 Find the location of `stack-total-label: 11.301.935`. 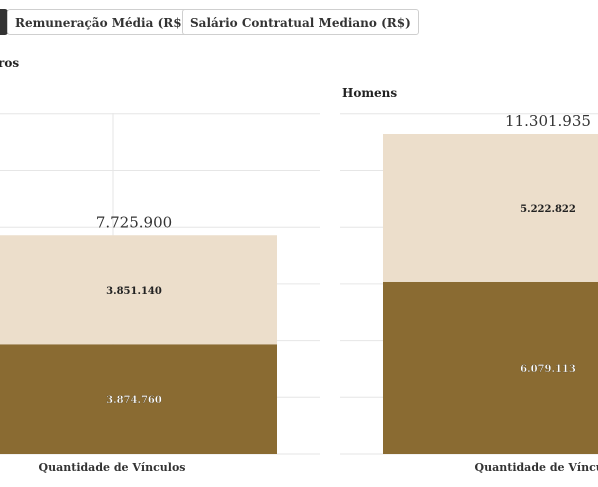

stack-total-label: 11.301.935 is located at coordinates (548, 121).